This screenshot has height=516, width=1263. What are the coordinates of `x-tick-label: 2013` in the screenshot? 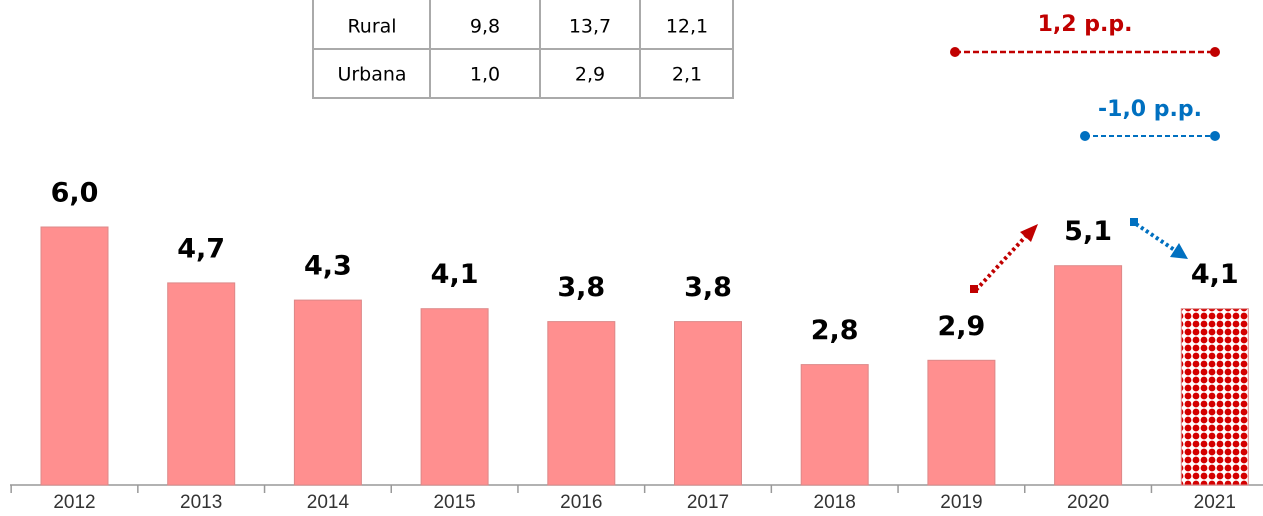 It's located at (201, 502).